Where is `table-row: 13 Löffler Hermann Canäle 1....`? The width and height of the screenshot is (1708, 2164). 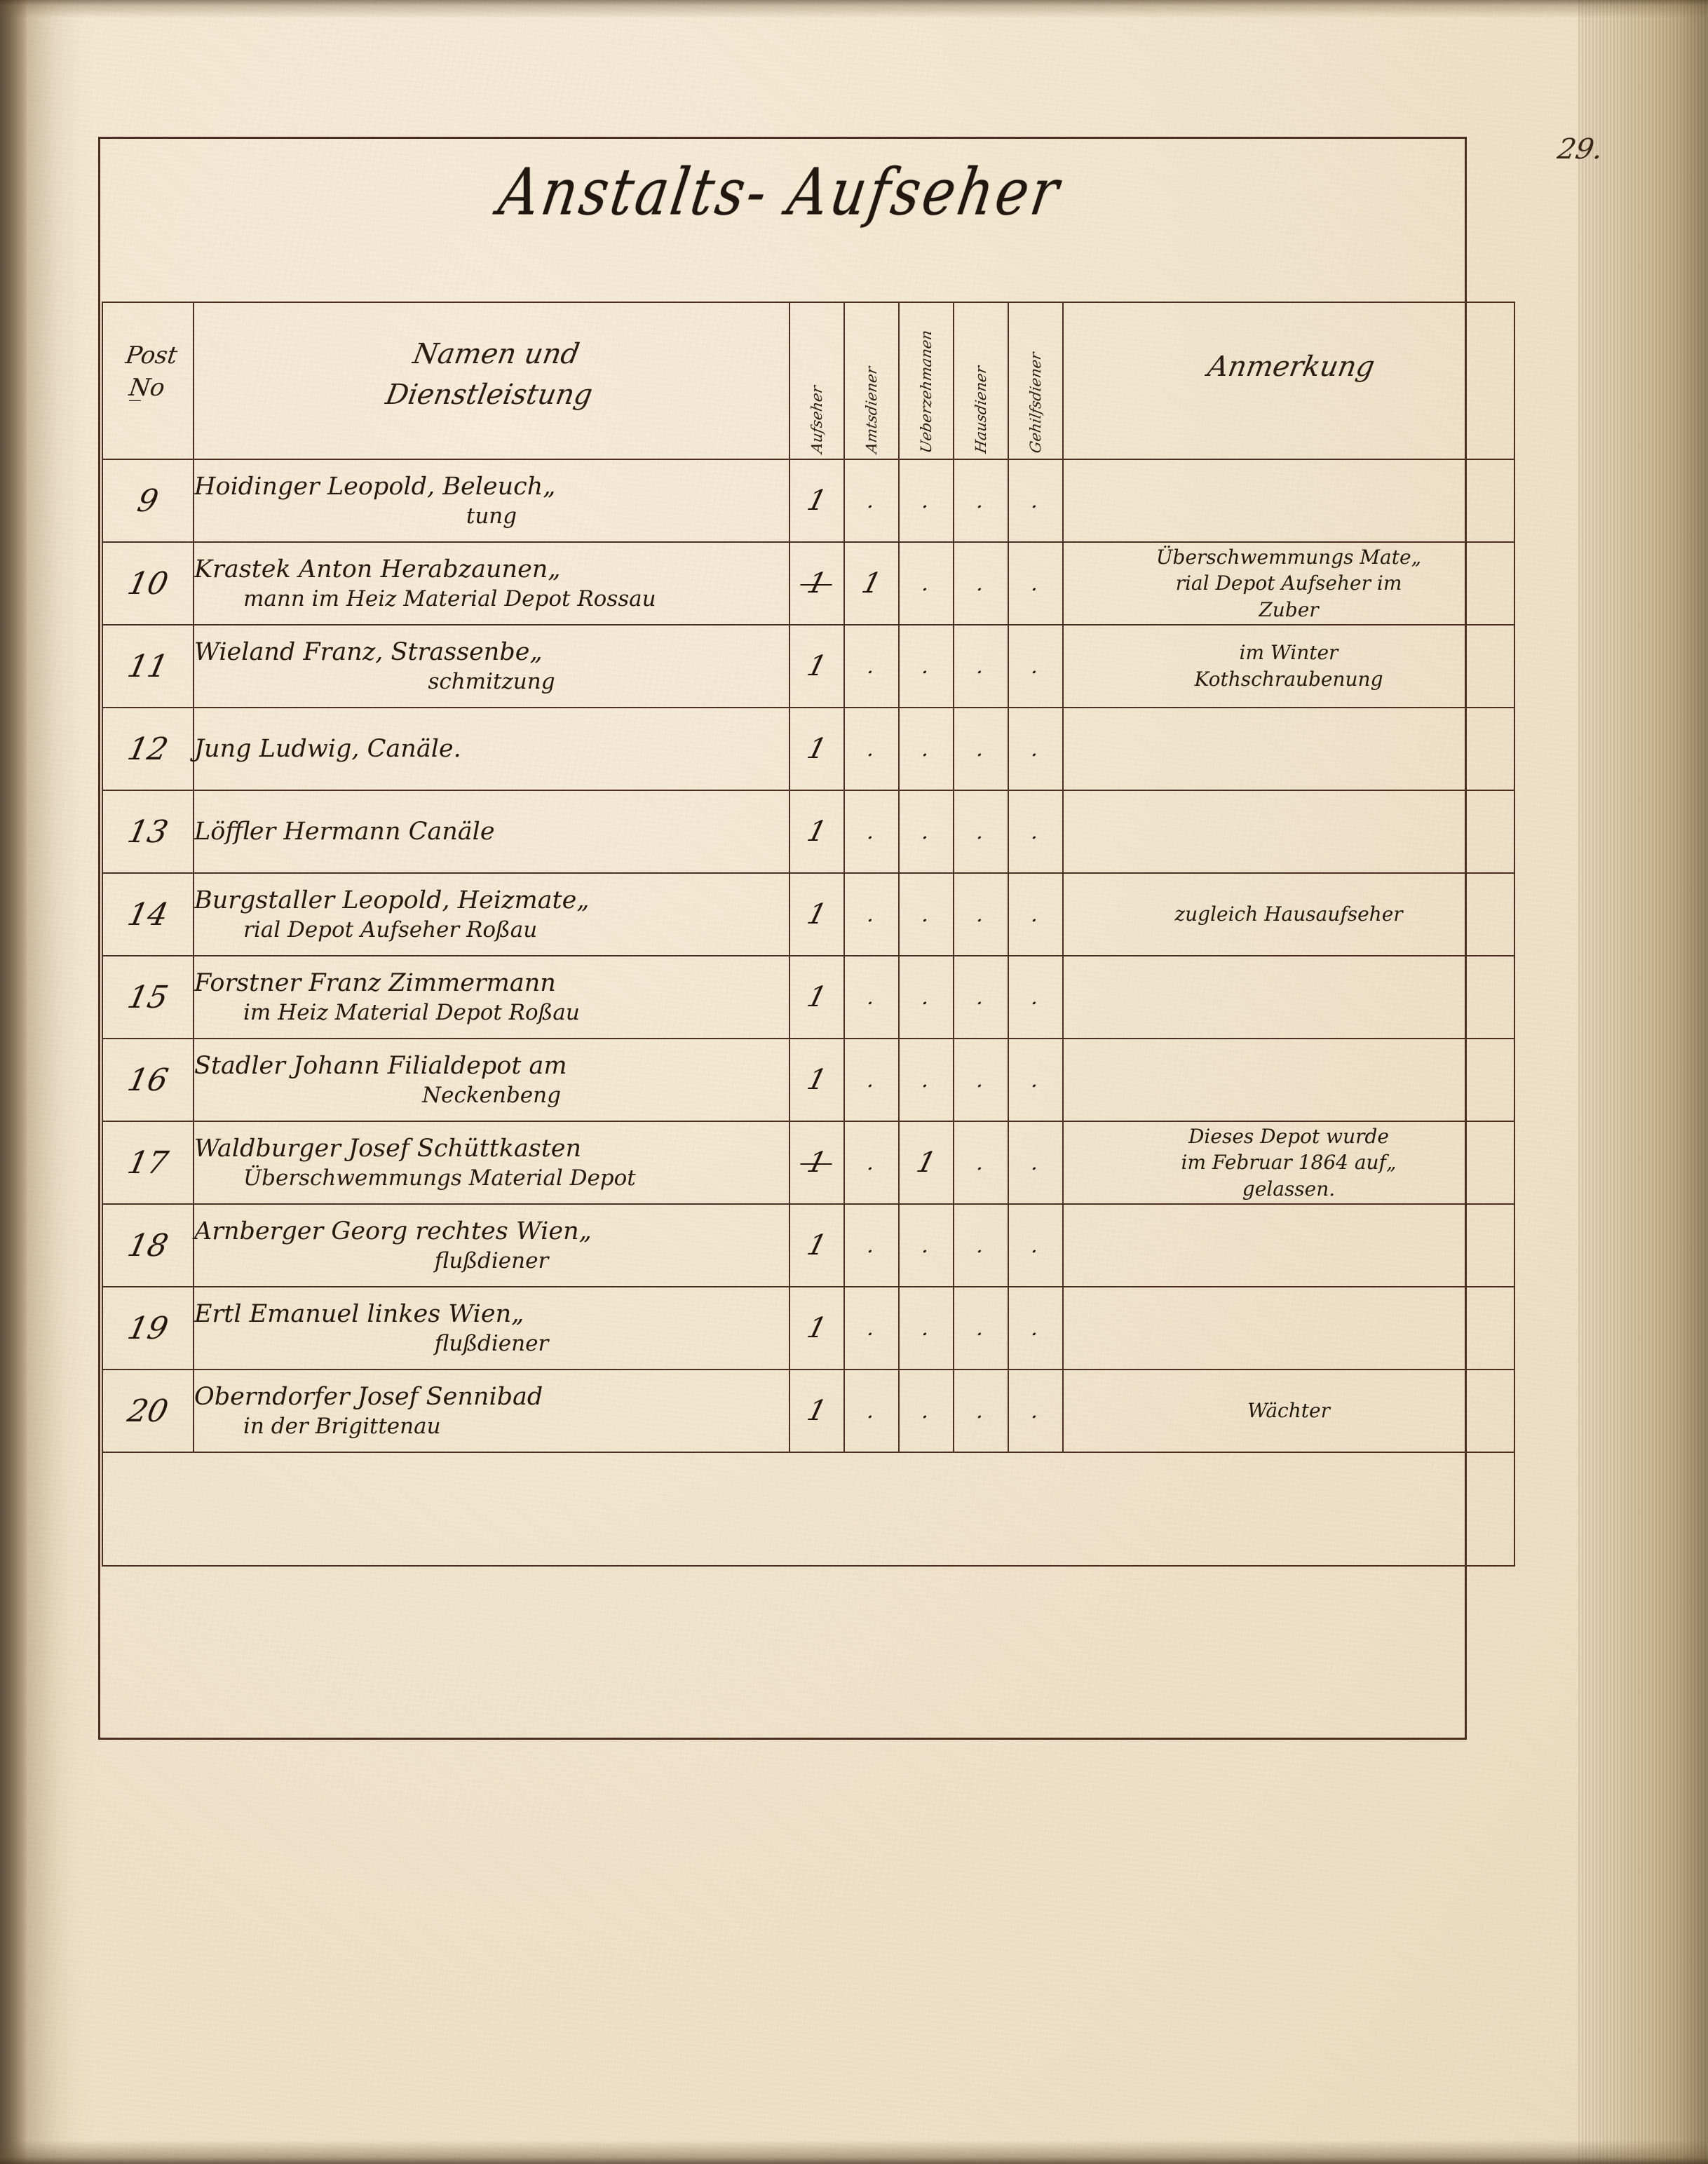 table-row: 13 Löffler Hermann Canäle 1.... is located at coordinates (804, 832).